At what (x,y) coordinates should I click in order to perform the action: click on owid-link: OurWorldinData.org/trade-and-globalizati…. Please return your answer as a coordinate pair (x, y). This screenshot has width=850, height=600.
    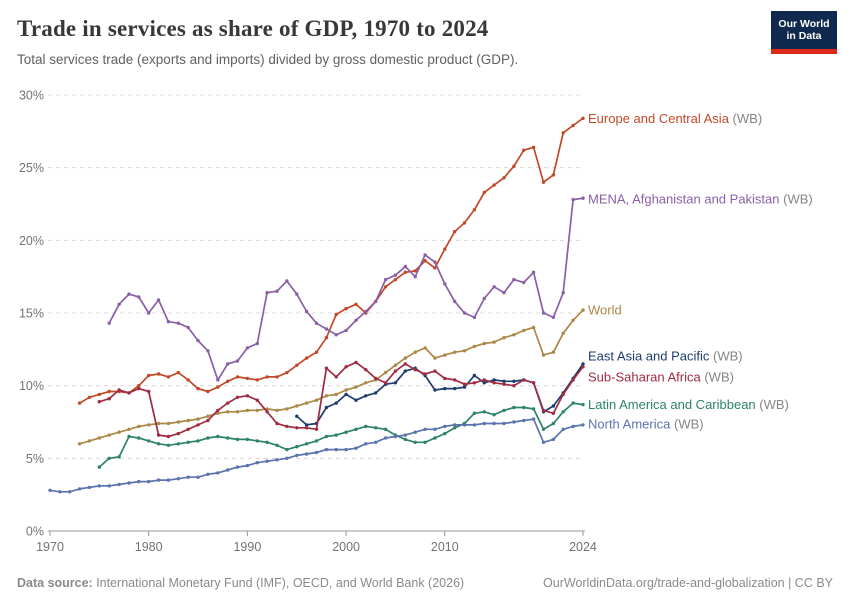
    Looking at the image, I should click on (688, 583).